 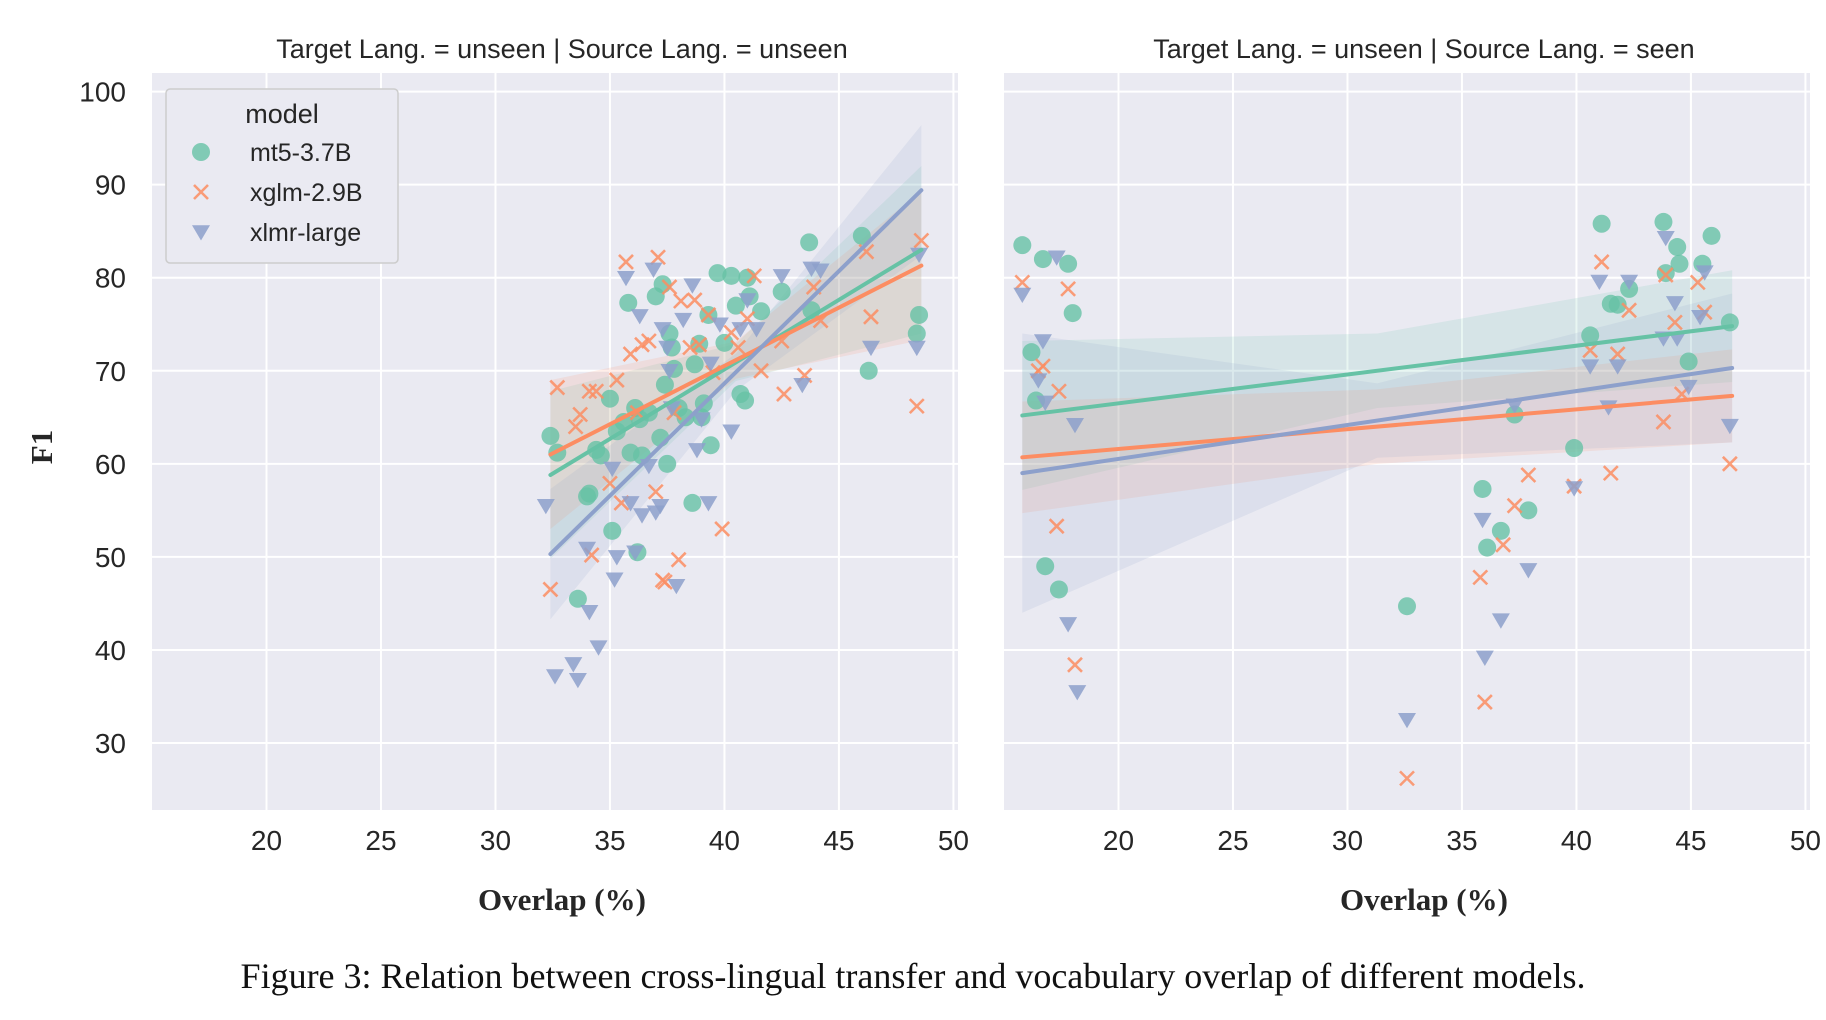 What do you see at coordinates (110, 371) in the screenshot?
I see `y-tick-label: 70` at bounding box center [110, 371].